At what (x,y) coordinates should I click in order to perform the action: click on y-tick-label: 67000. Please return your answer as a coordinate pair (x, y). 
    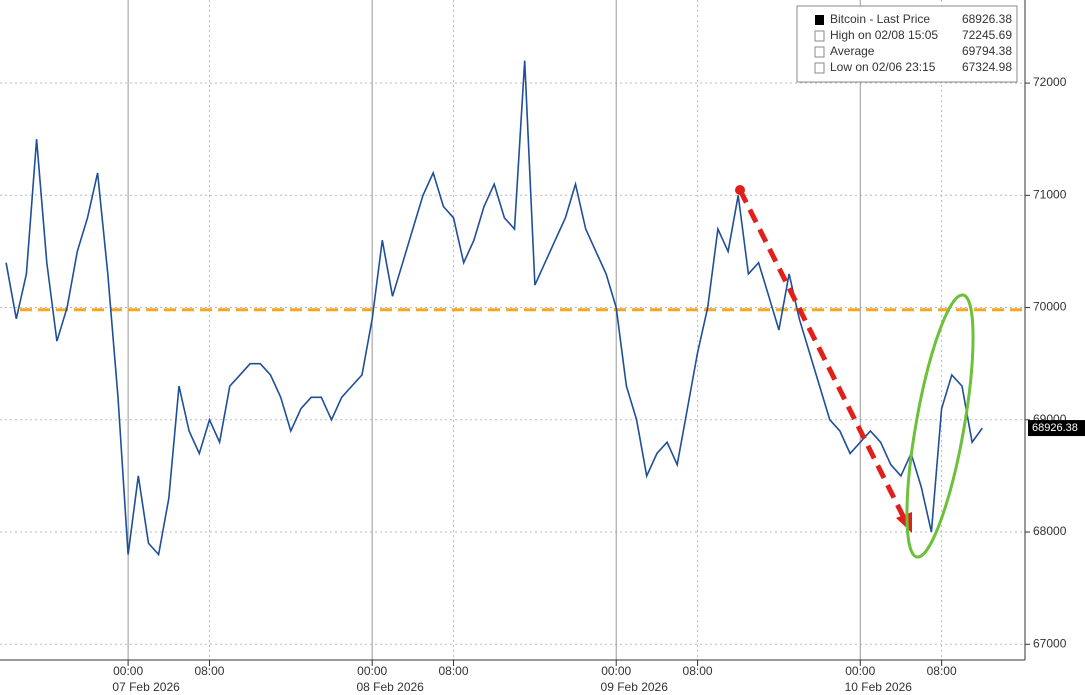
    Looking at the image, I should click on (1050, 643).